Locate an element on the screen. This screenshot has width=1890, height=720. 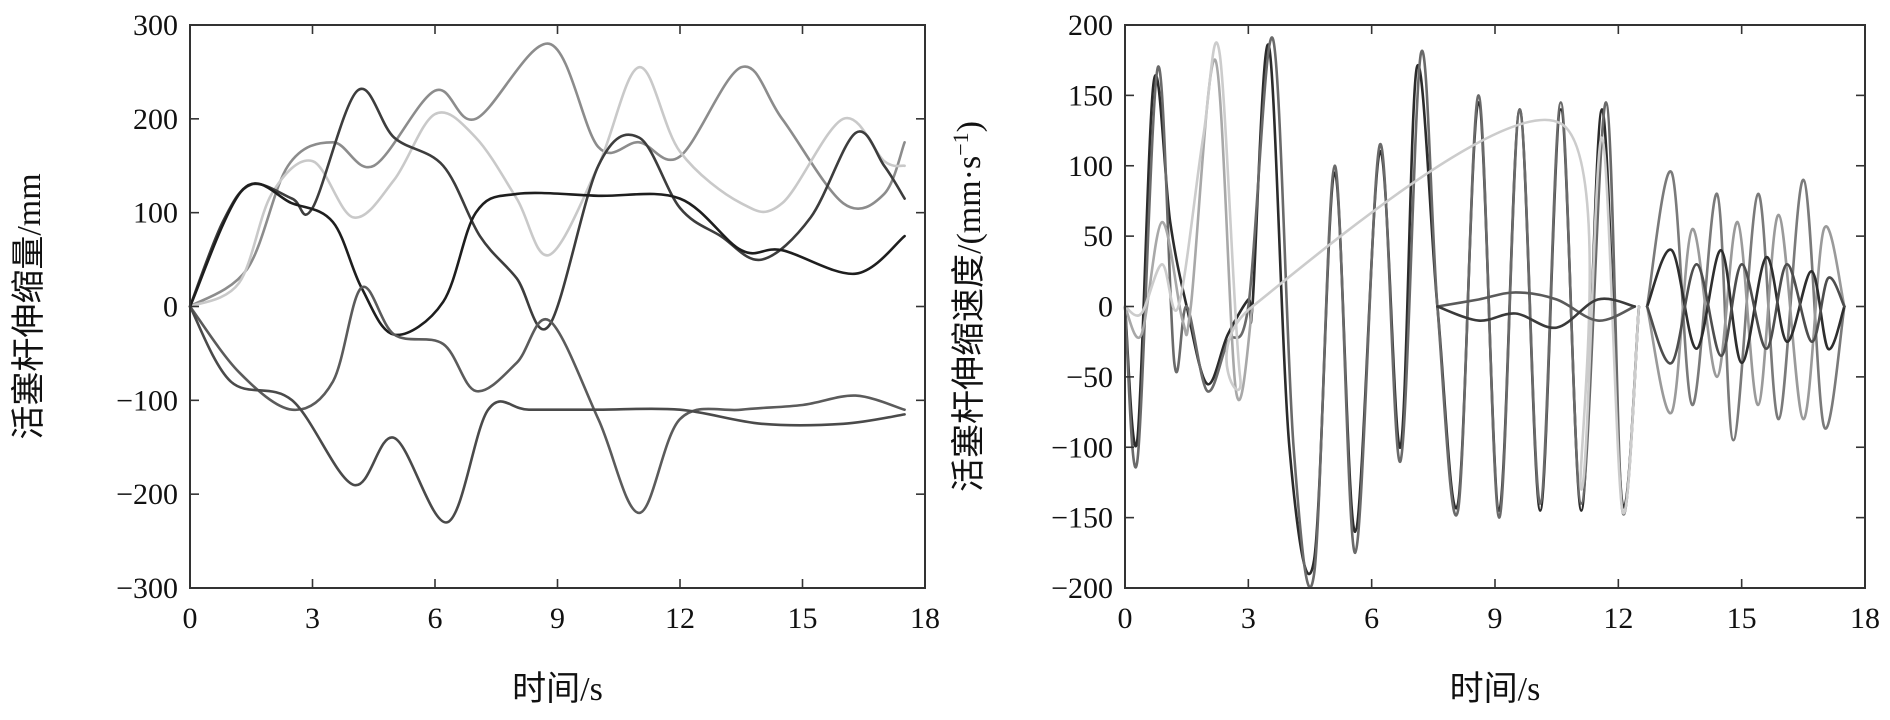
y-tick-label: −50 is located at coordinates (1089, 377).